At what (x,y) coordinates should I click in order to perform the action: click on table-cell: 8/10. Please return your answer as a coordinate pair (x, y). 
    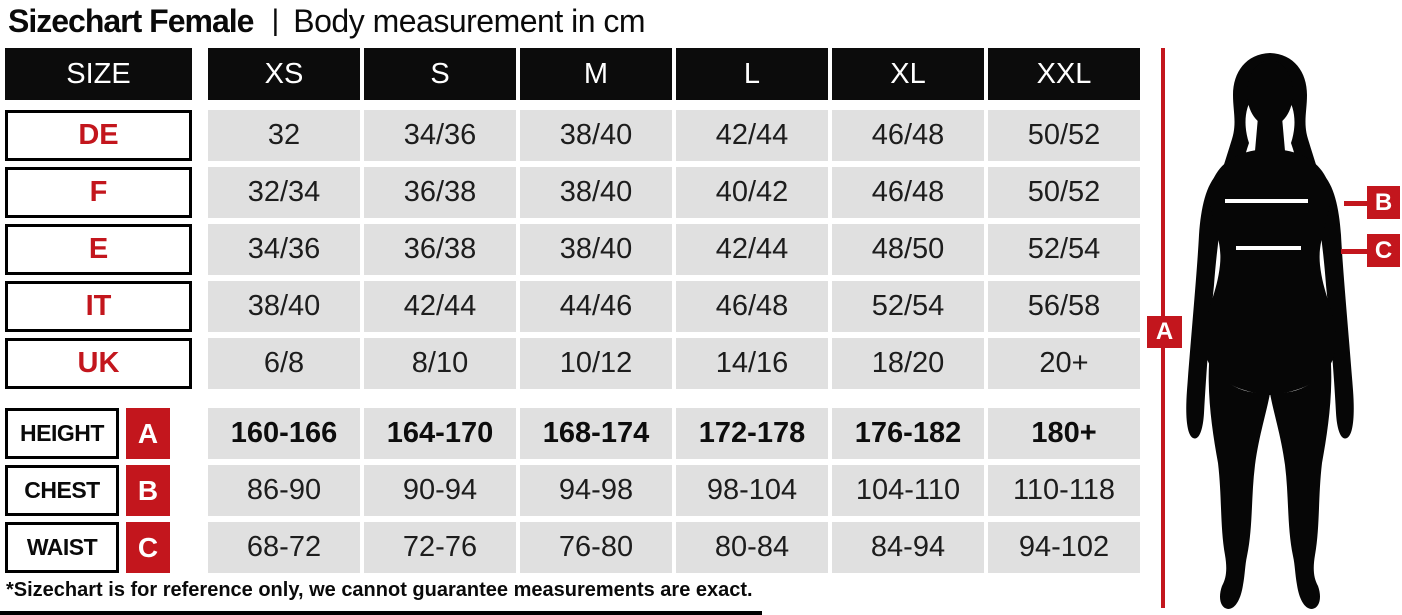
    Looking at the image, I should click on (440, 363).